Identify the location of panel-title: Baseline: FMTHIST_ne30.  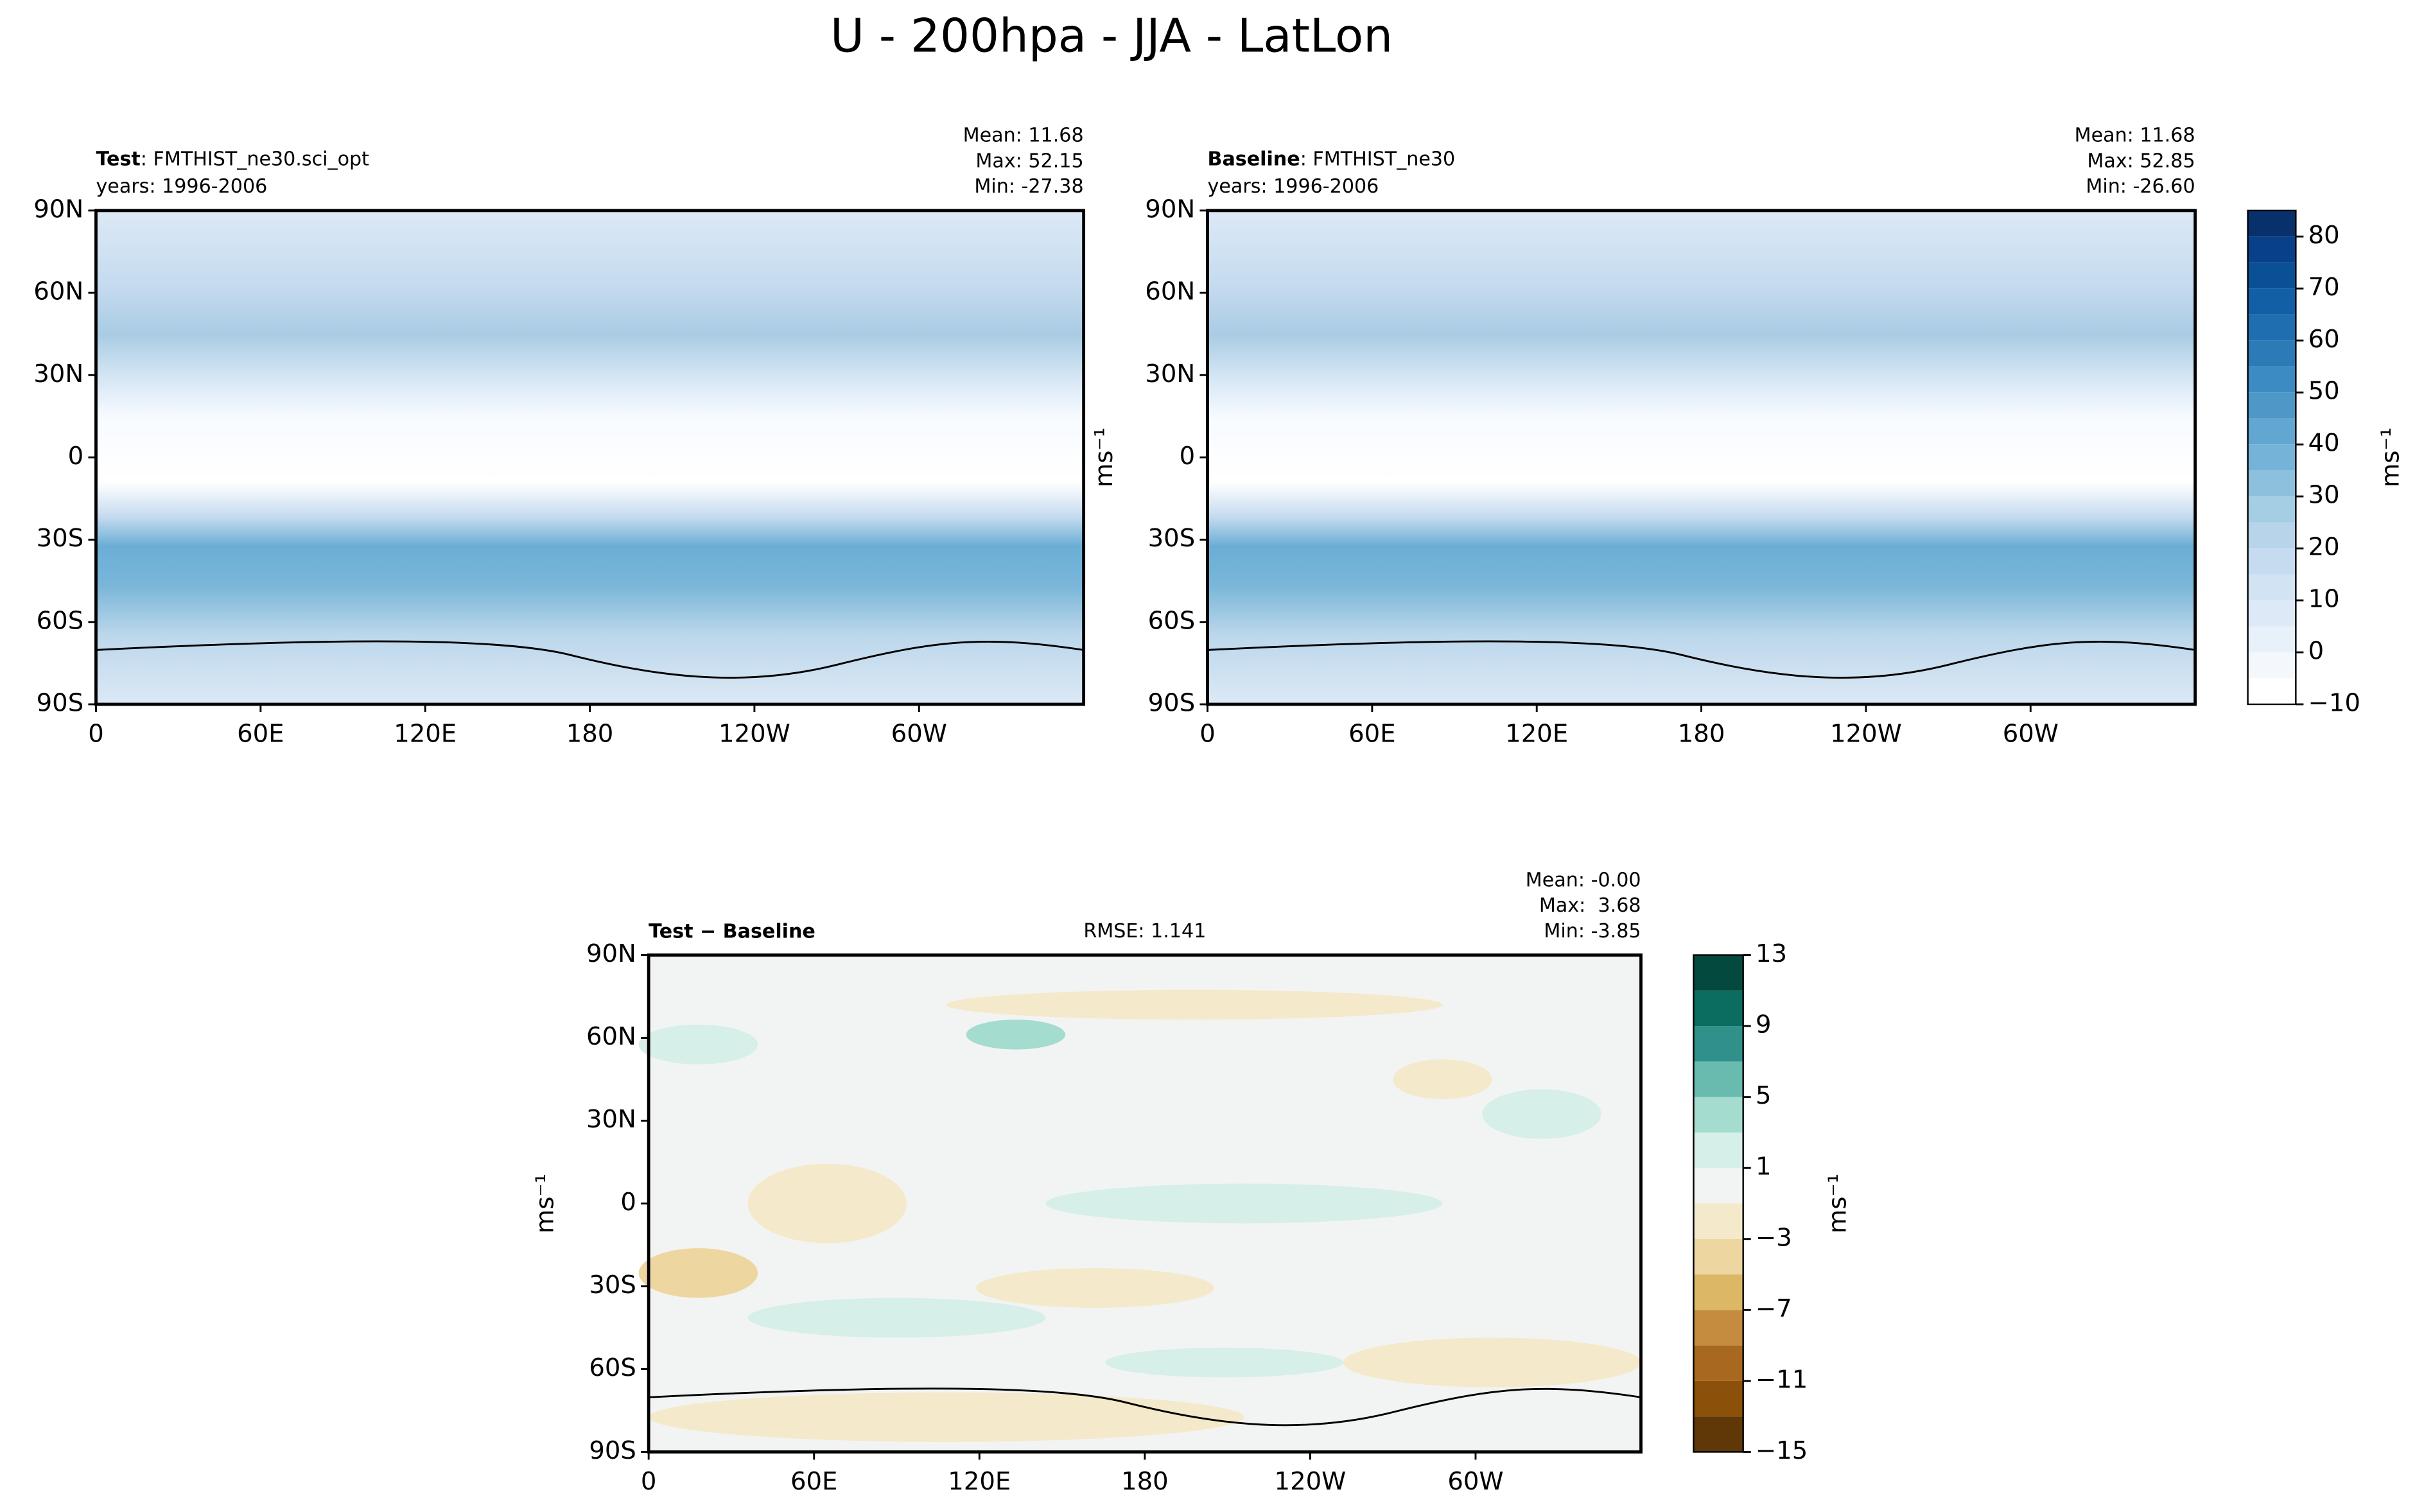
(1332, 159).